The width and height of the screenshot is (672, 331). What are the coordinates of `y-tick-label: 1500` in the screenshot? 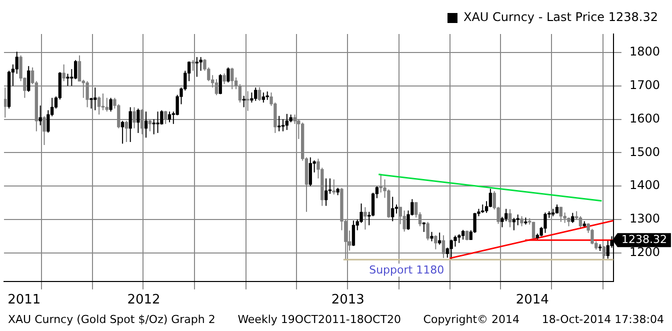 It's located at (644, 151).